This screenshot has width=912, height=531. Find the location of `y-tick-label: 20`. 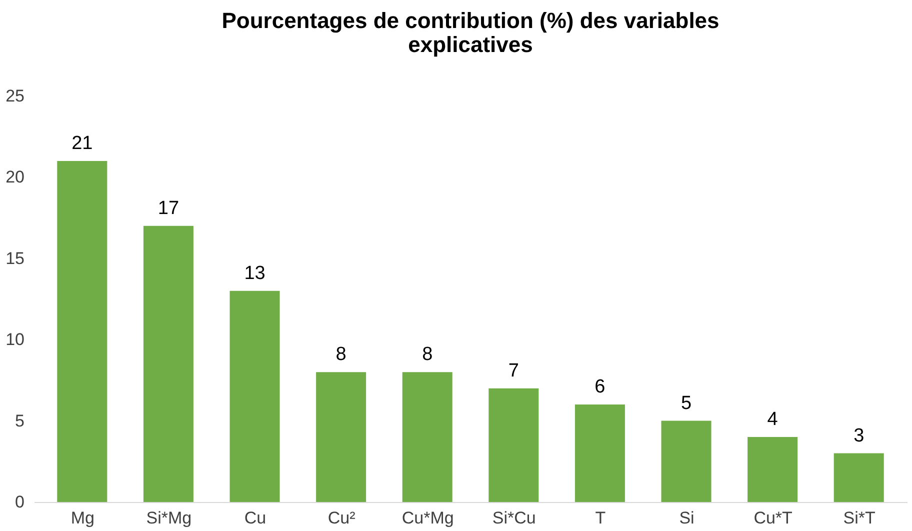

y-tick-label: 20 is located at coordinates (15, 177).